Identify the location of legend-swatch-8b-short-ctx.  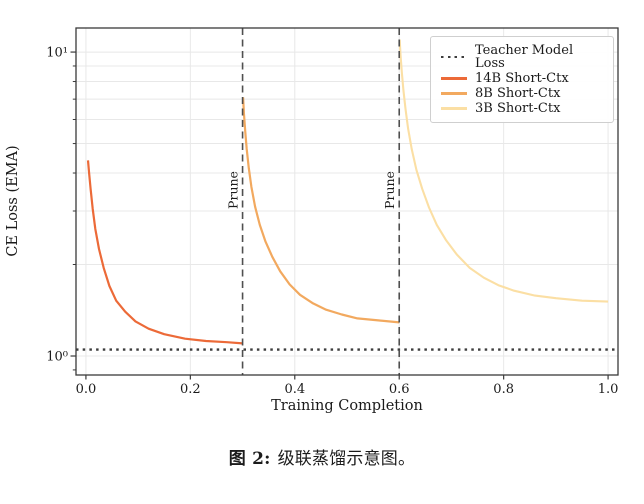
(454, 93).